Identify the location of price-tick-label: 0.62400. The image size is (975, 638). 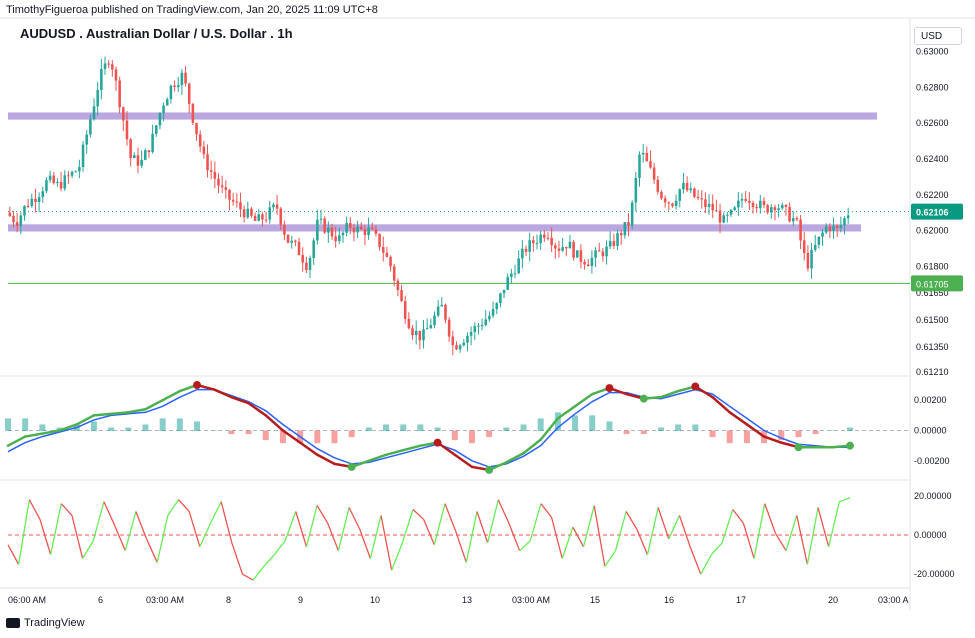
(932, 159).